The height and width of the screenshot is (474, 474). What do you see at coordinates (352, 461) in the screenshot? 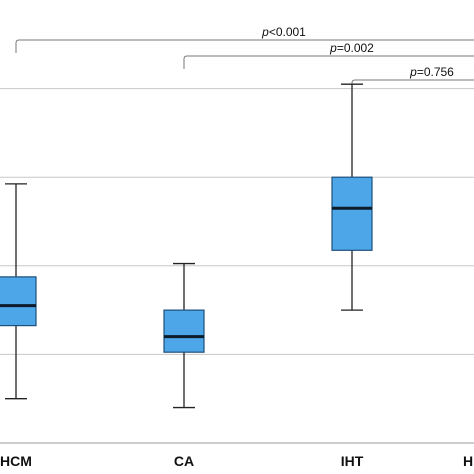
I see `x-tick-label-iht: IHT` at bounding box center [352, 461].